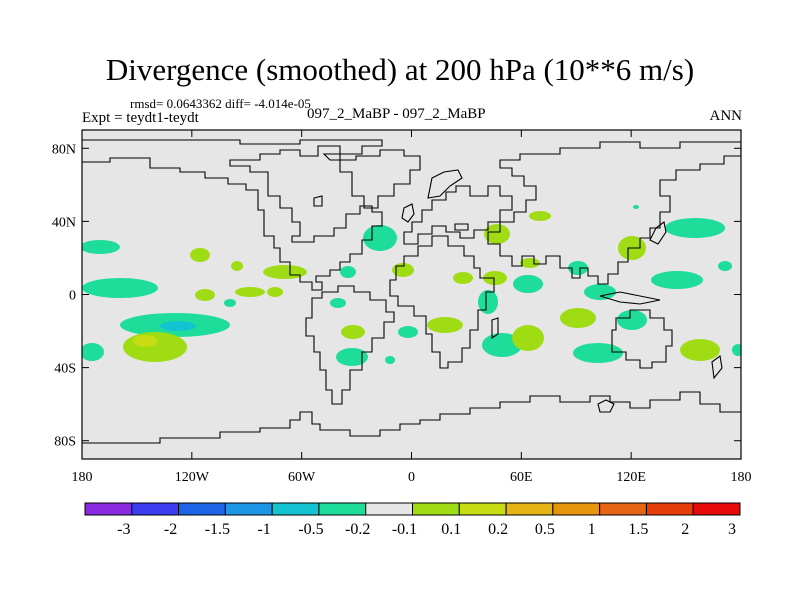  What do you see at coordinates (65, 442) in the screenshot?
I see `y-tick-label: 80S` at bounding box center [65, 442].